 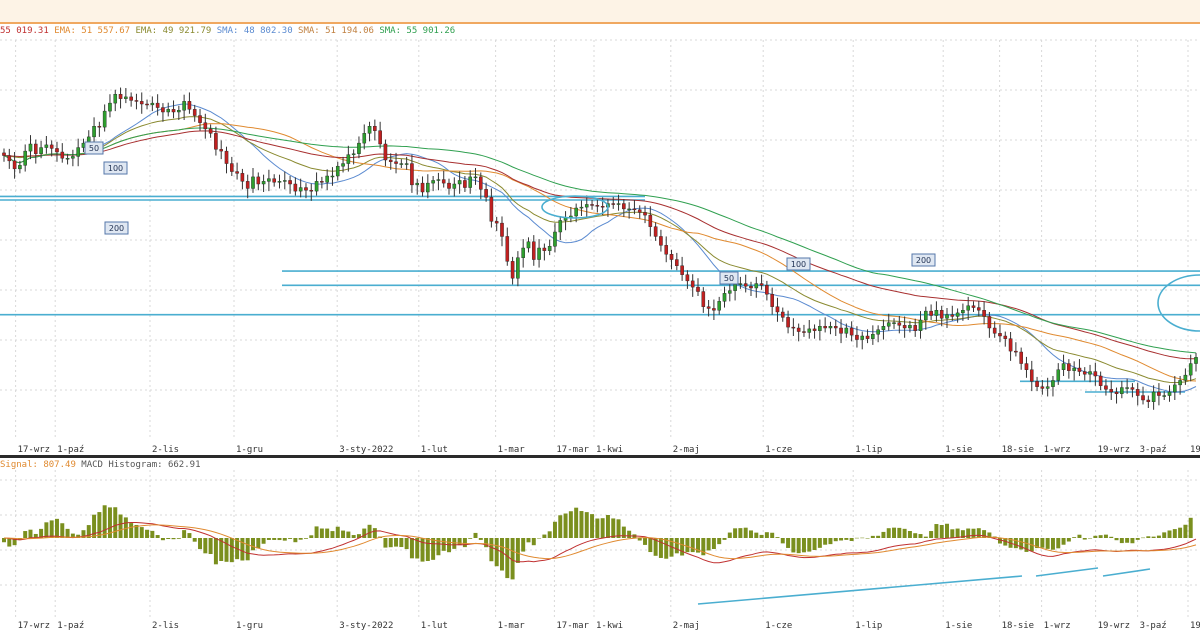 I want to click on macd-legend: Signal: 807.49 MACD Histogram: 662.91, so click(x=100, y=465).